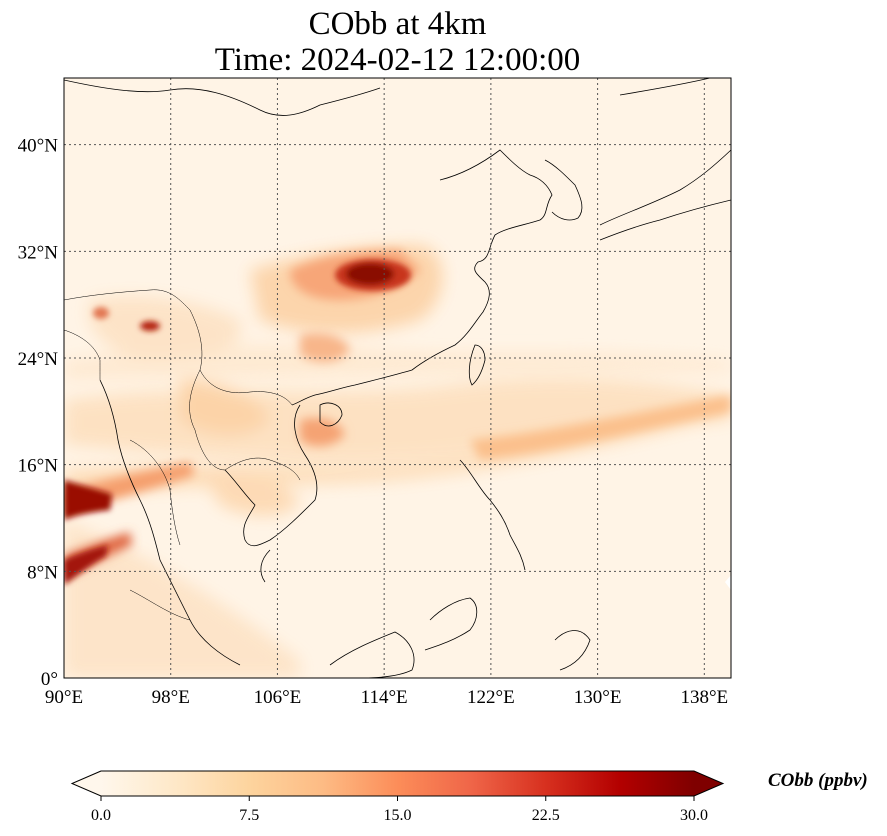  Describe the element at coordinates (398, 815) in the screenshot. I see `colorbar-tick-label: 15.0` at that location.